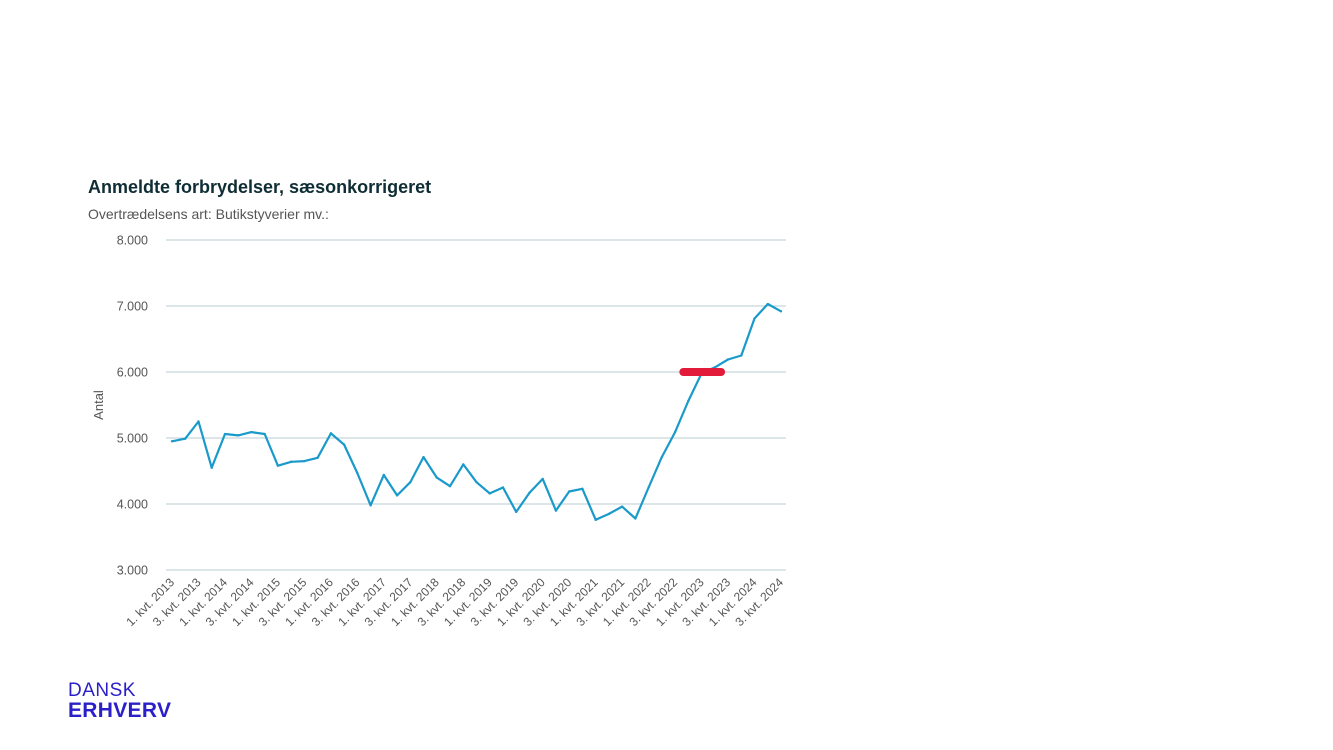 The height and width of the screenshot is (750, 1333). I want to click on logo-line-2: ERHVERV, so click(120, 710).